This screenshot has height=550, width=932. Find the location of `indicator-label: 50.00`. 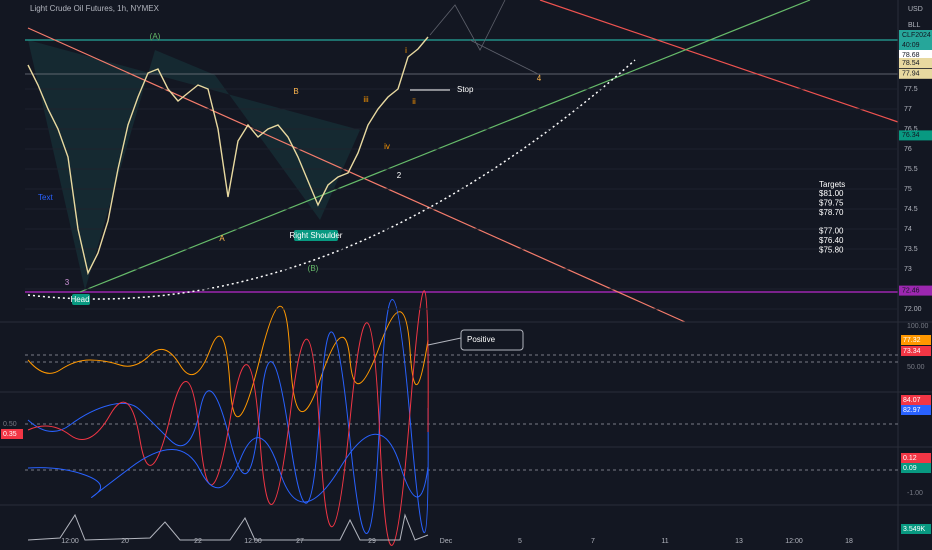

indicator-label: 50.00 is located at coordinates (916, 367).